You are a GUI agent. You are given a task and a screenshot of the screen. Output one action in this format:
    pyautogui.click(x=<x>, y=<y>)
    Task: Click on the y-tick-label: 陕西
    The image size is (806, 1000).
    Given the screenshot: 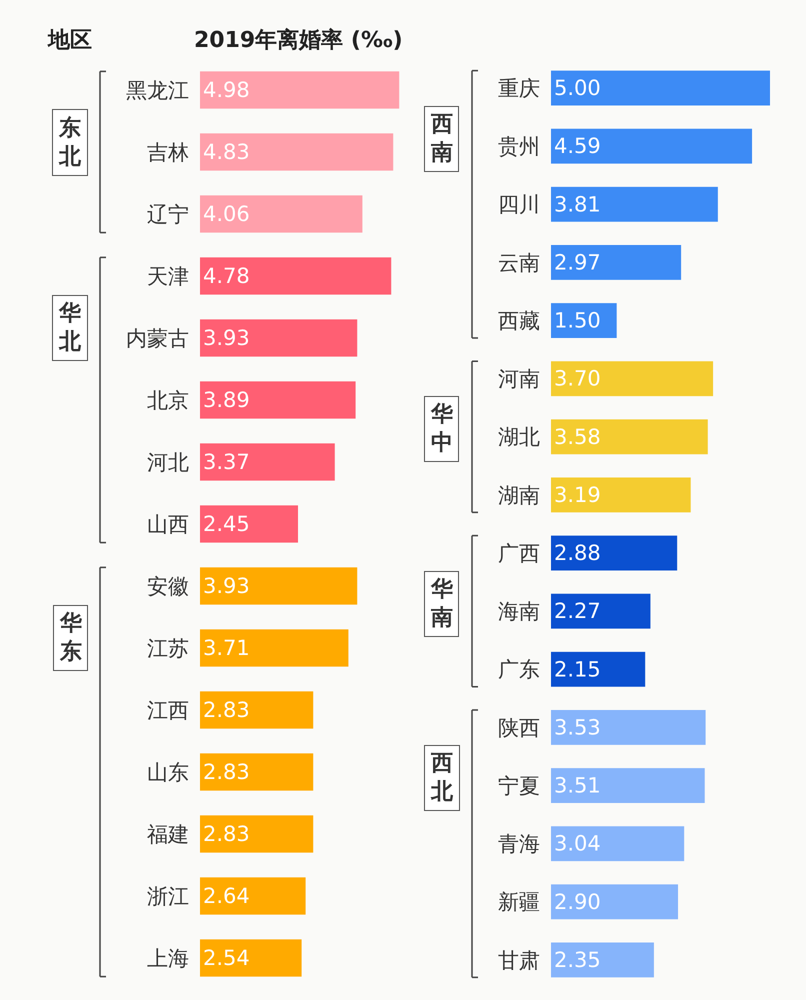 What is the action you would take?
    pyautogui.click(x=519, y=728)
    